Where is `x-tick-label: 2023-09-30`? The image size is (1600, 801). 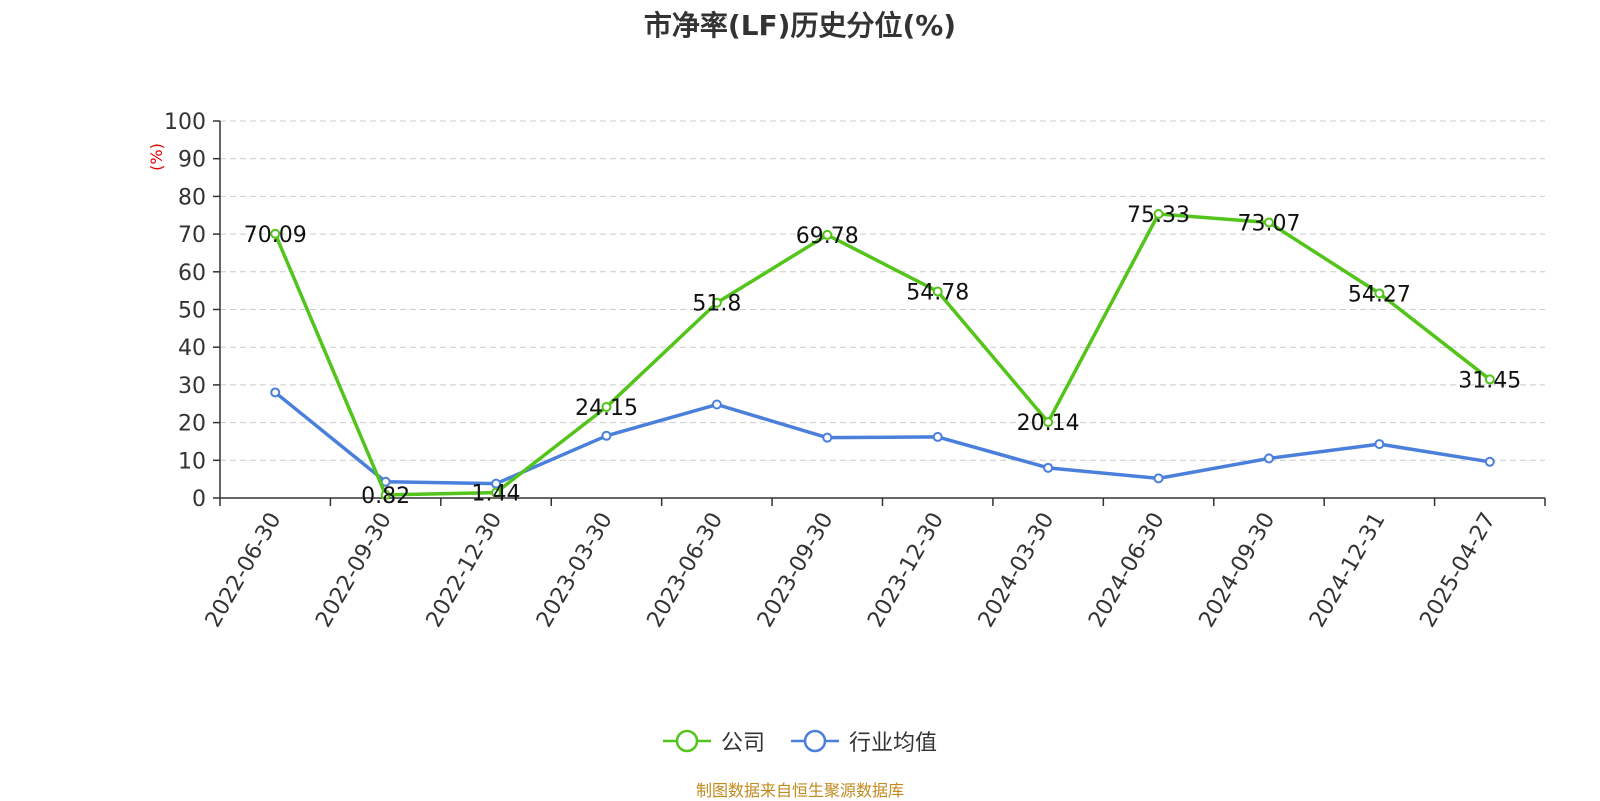 x-tick-label: 2023-09-30 is located at coordinates (796, 570).